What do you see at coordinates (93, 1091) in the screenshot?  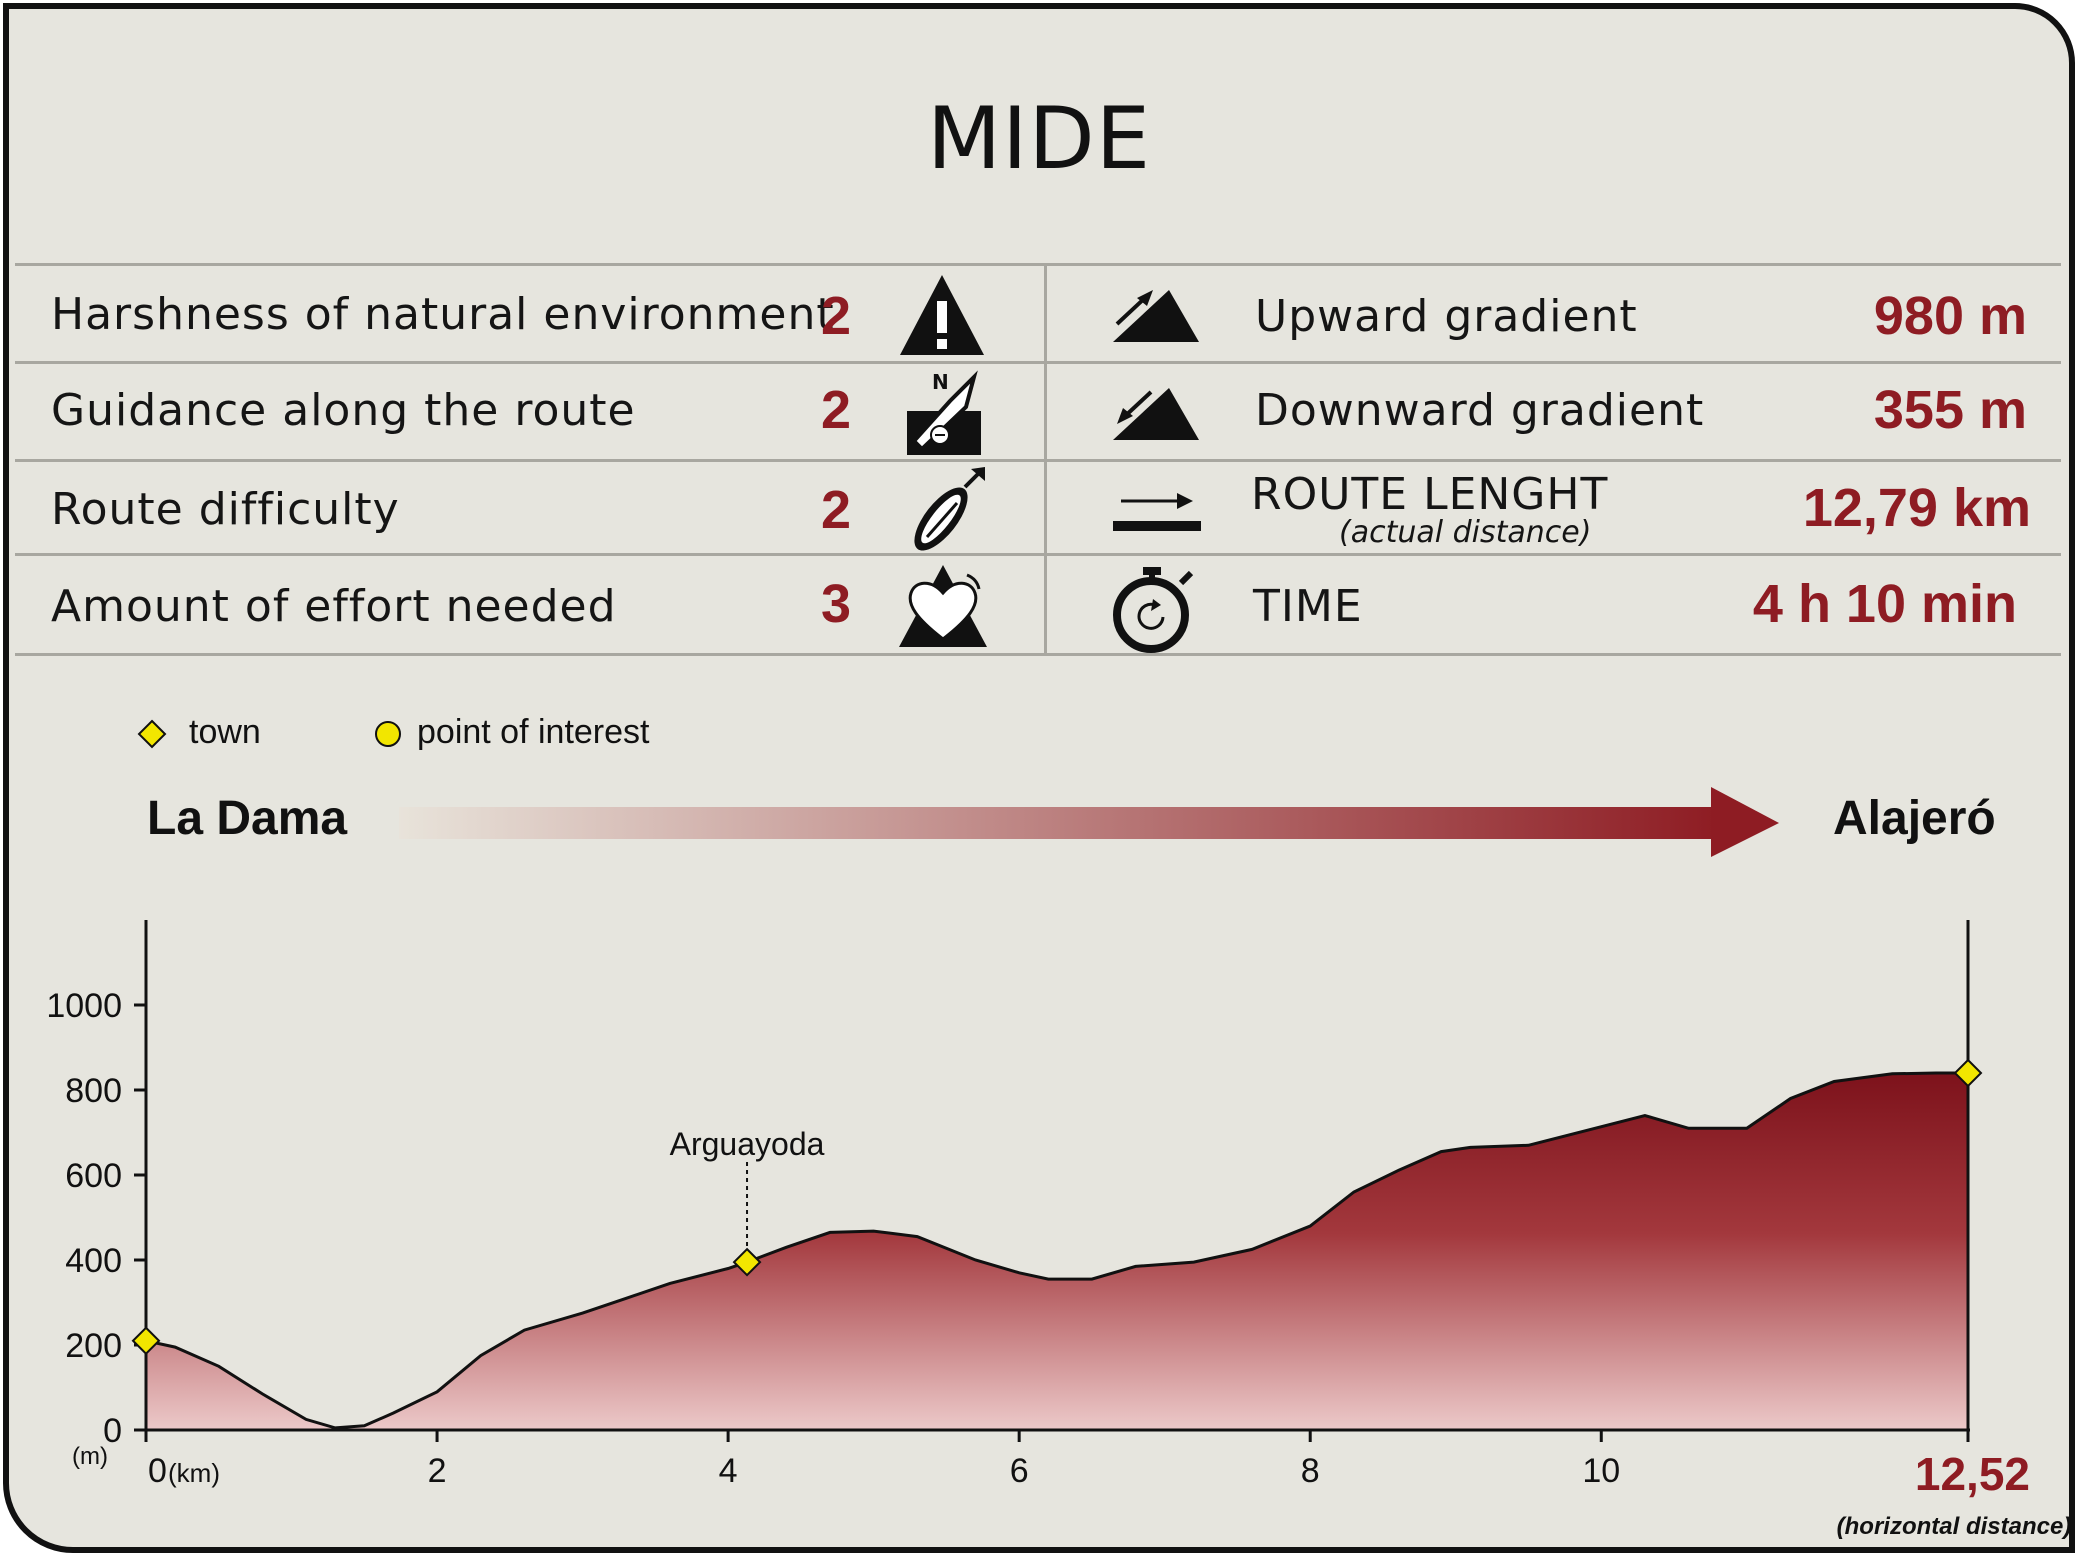 I see `y-tick-label: 800` at bounding box center [93, 1091].